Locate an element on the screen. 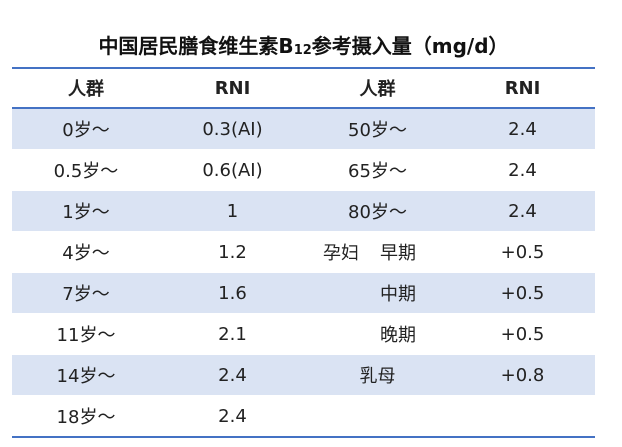  table-cell: 晚期 is located at coordinates (377, 334).